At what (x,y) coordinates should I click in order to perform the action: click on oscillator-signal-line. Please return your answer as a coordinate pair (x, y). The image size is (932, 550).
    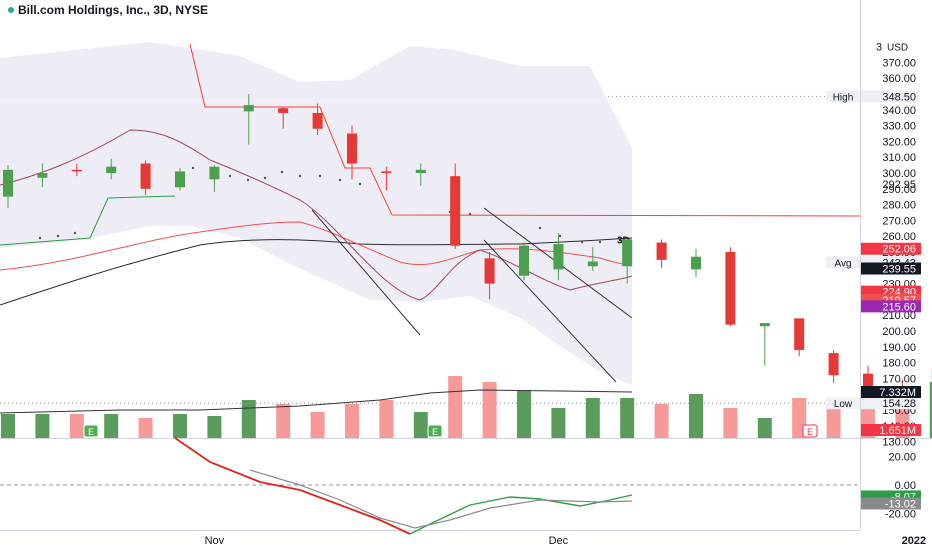
    Looking at the image, I should click on (441, 499).